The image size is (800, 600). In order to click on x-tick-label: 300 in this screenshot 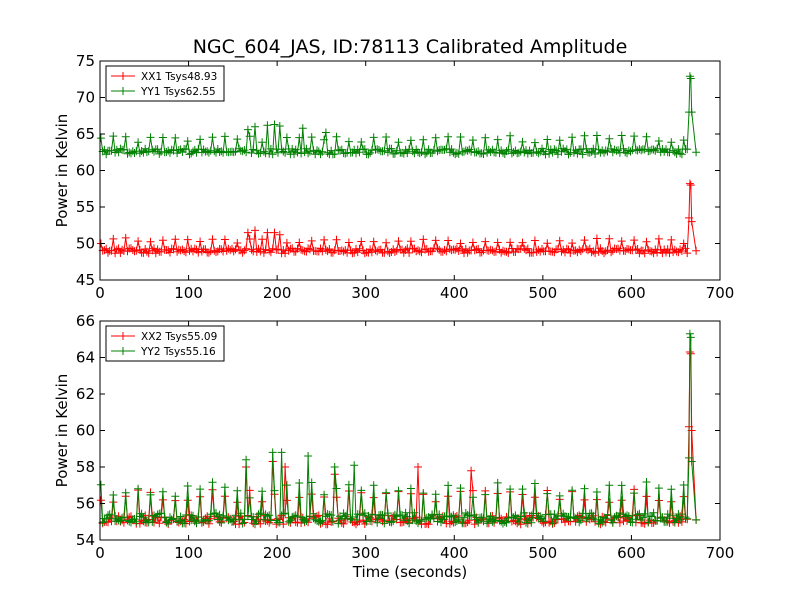, I will do `click(365, 293)`.